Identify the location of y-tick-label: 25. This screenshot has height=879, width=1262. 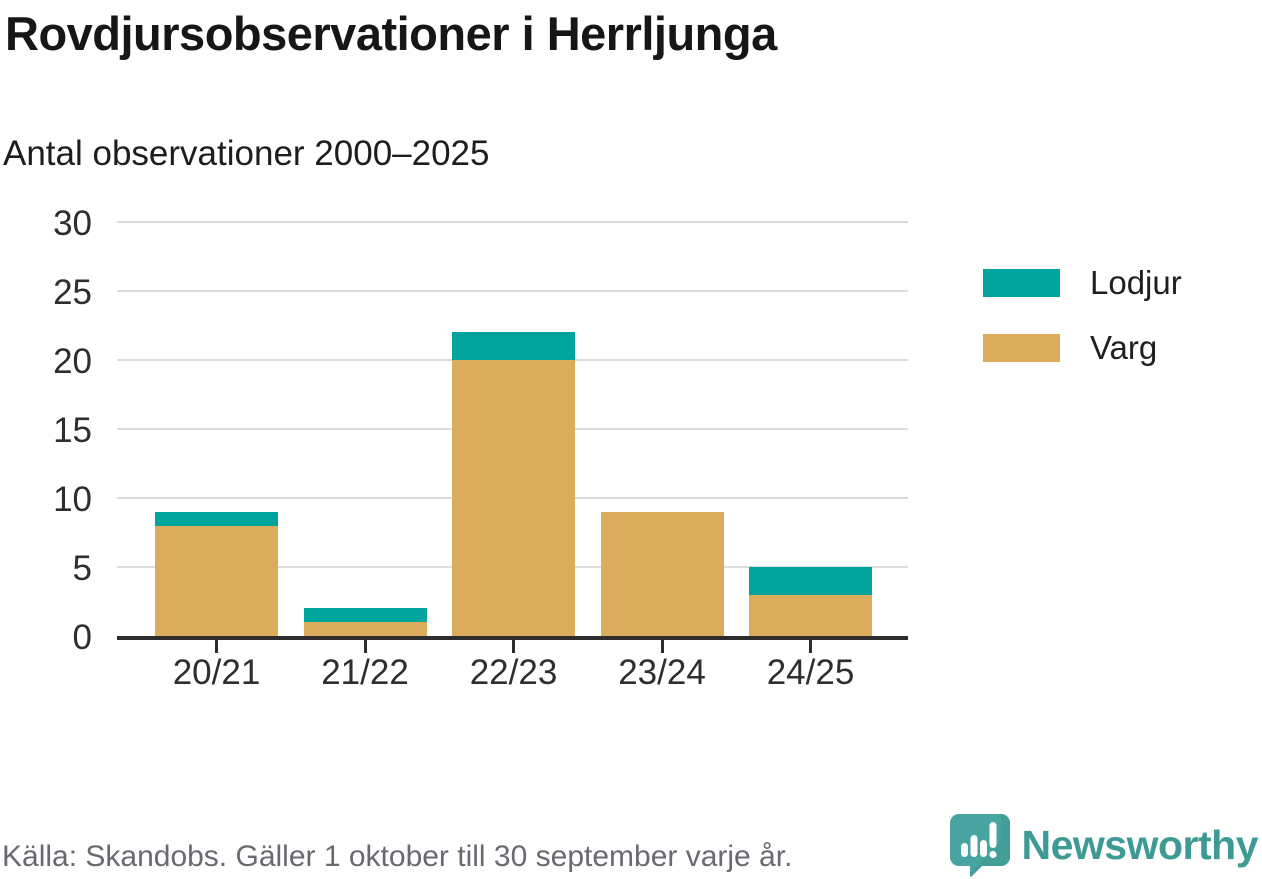
(72, 292).